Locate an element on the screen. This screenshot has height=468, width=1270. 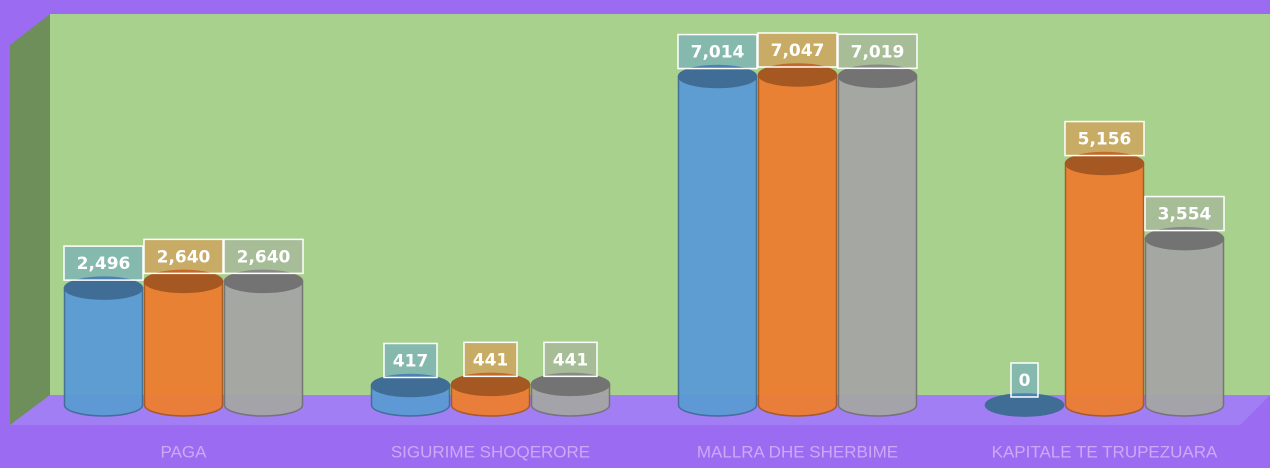
x-tick-label: KAPITALE TE TRUPEZUARA is located at coordinates (1105, 451).